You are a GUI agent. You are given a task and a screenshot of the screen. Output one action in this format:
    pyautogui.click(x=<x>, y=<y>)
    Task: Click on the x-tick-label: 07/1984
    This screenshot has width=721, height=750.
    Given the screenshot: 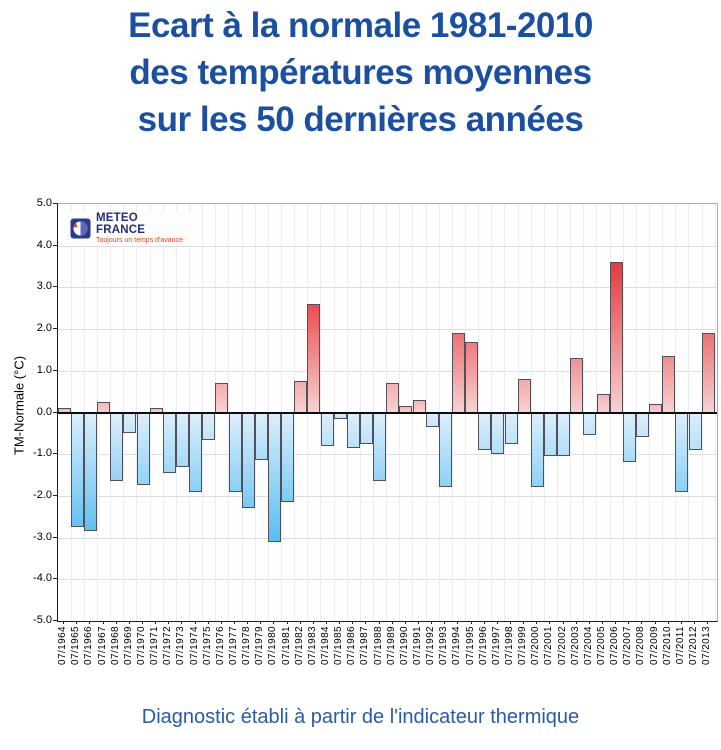 What is the action you would take?
    pyautogui.click(x=326, y=645)
    